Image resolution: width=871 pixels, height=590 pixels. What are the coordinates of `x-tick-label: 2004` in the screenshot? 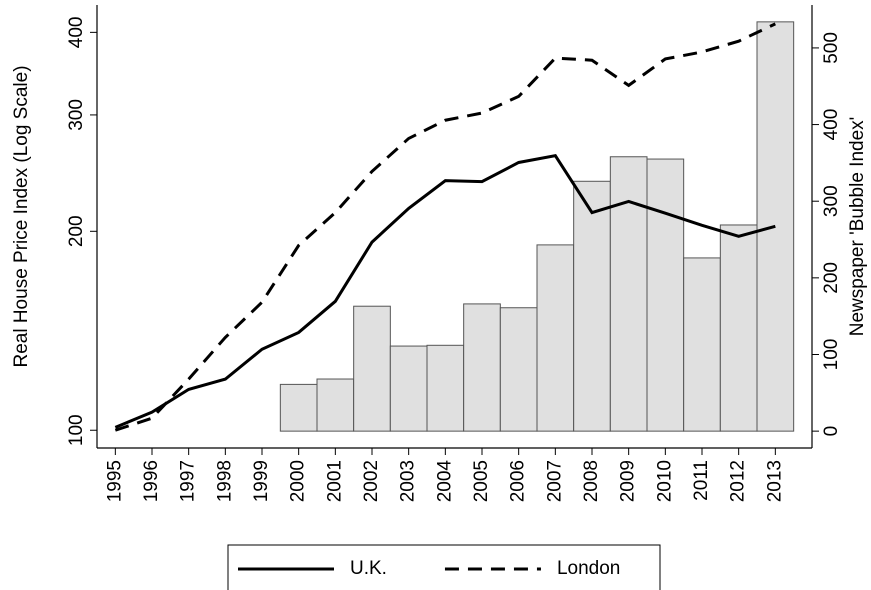 It's located at (444, 481).